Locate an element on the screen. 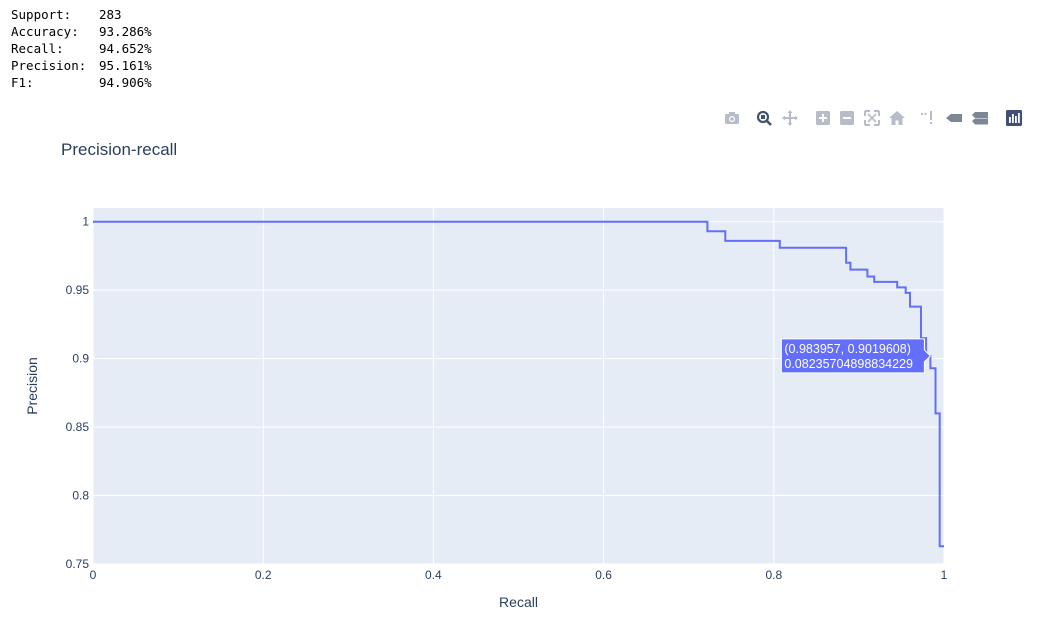 This screenshot has width=1046, height=630. metric-row-accuracy: Accuracy: 93.286% is located at coordinates (81, 31).